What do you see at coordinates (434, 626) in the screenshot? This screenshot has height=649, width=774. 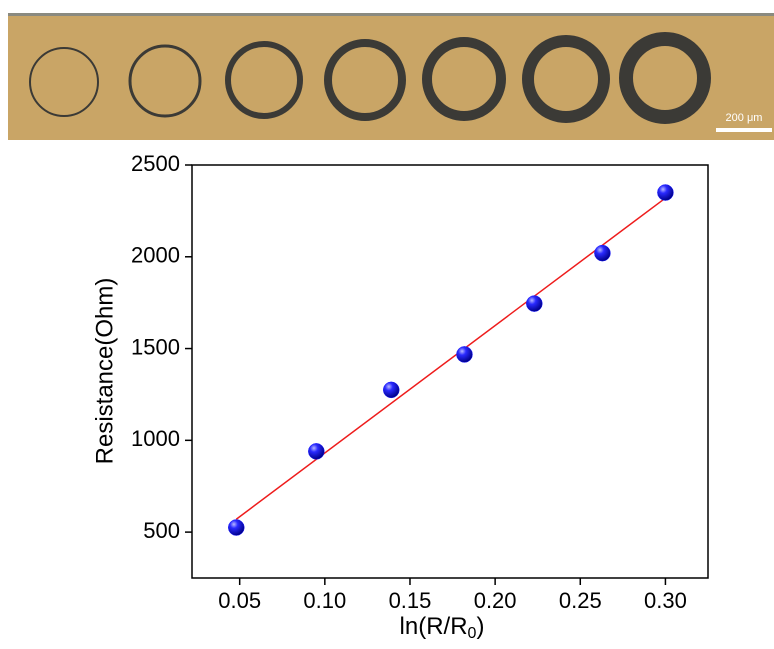 I see `x-axis-label-part: ln(R/R` at bounding box center [434, 626].